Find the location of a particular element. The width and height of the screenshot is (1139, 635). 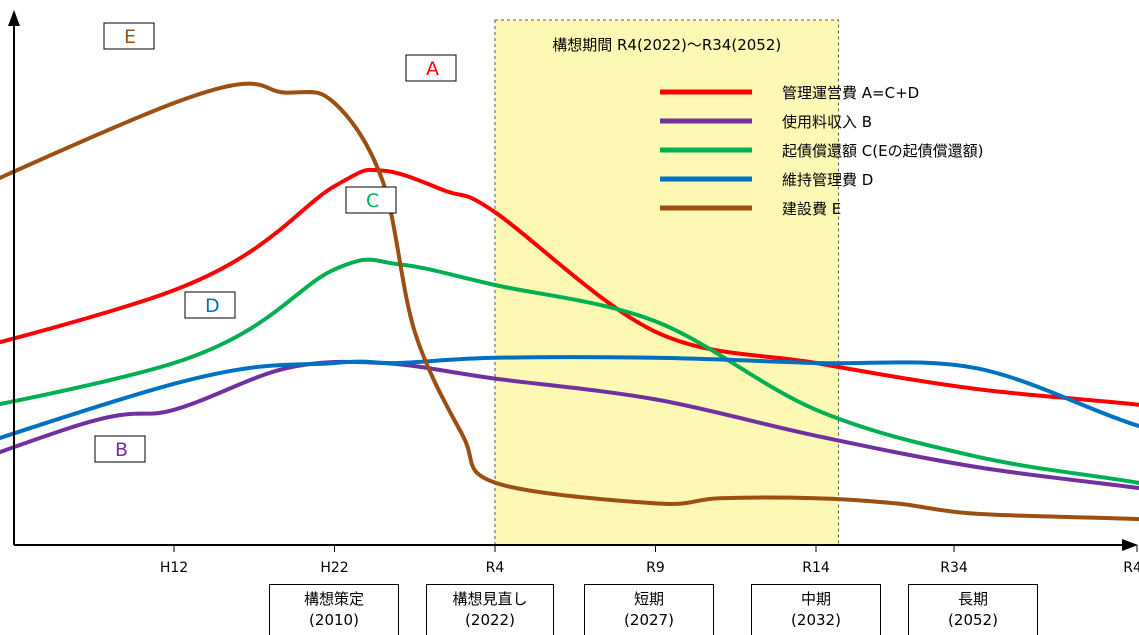

callout-box-E is located at coordinates (129, 36).